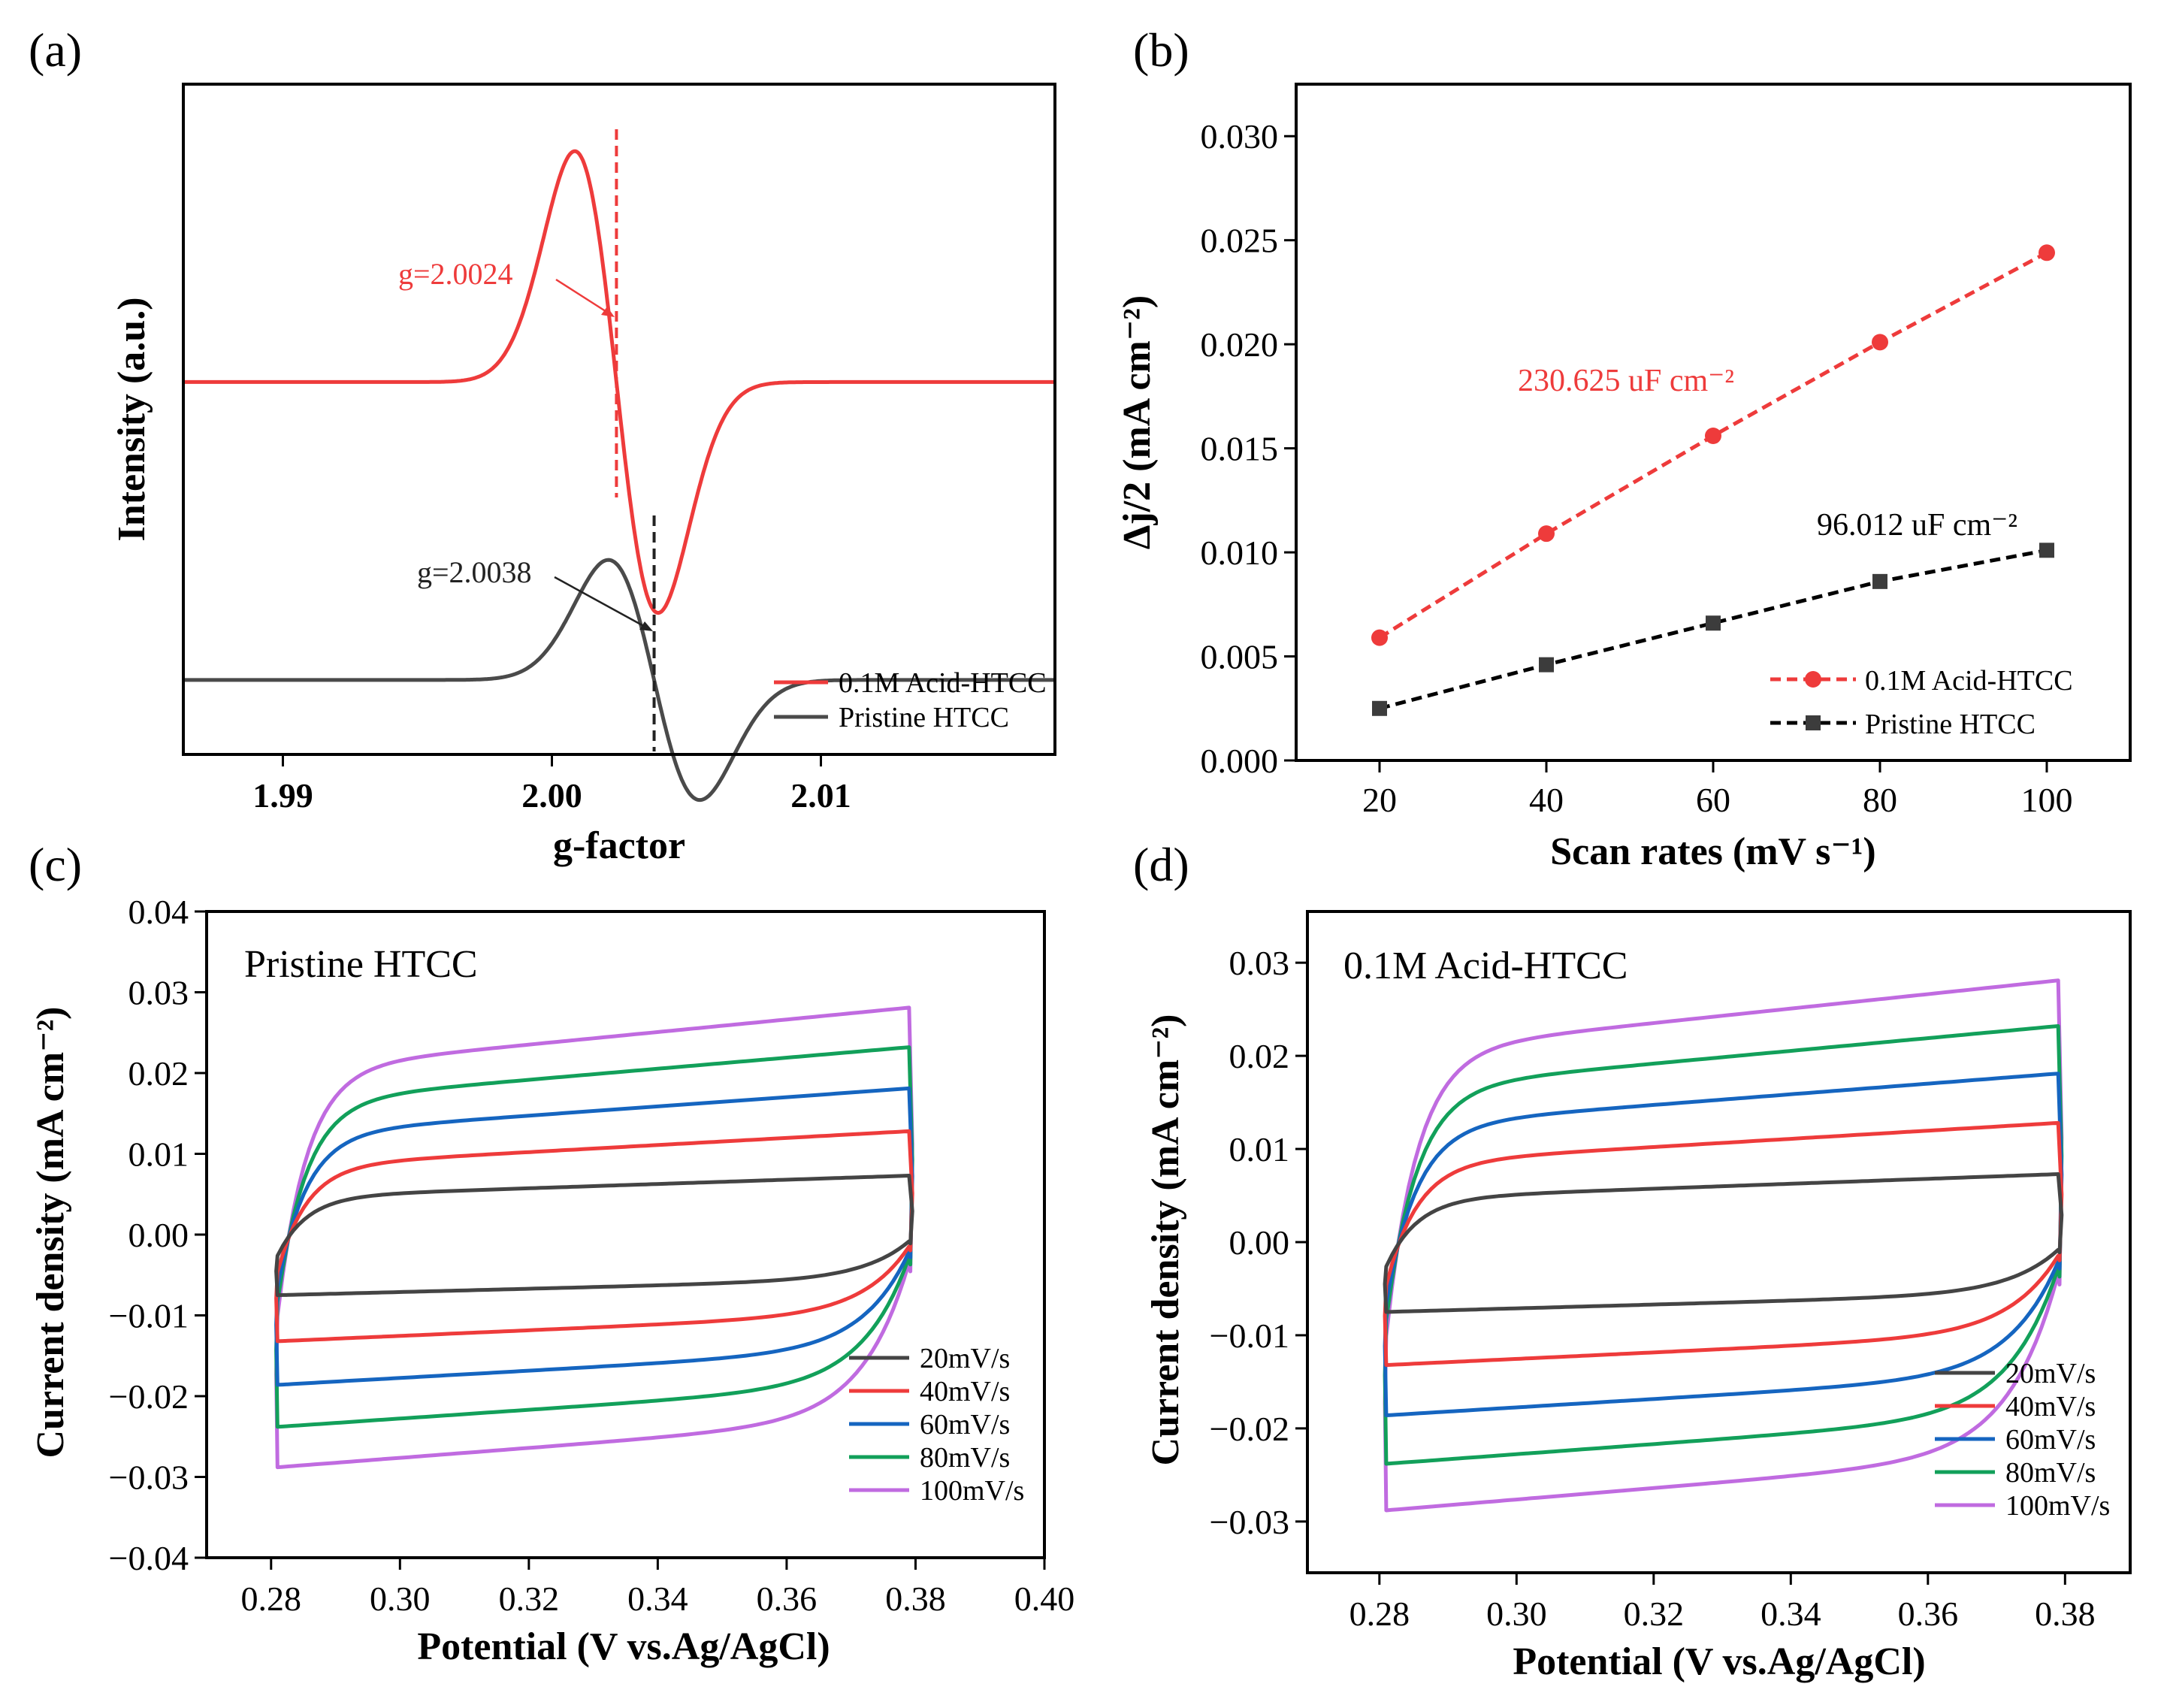 The image size is (2167, 1708). What do you see at coordinates (1790, 1614) in the screenshot?
I see `x-tick-label: 0.34` at bounding box center [1790, 1614].